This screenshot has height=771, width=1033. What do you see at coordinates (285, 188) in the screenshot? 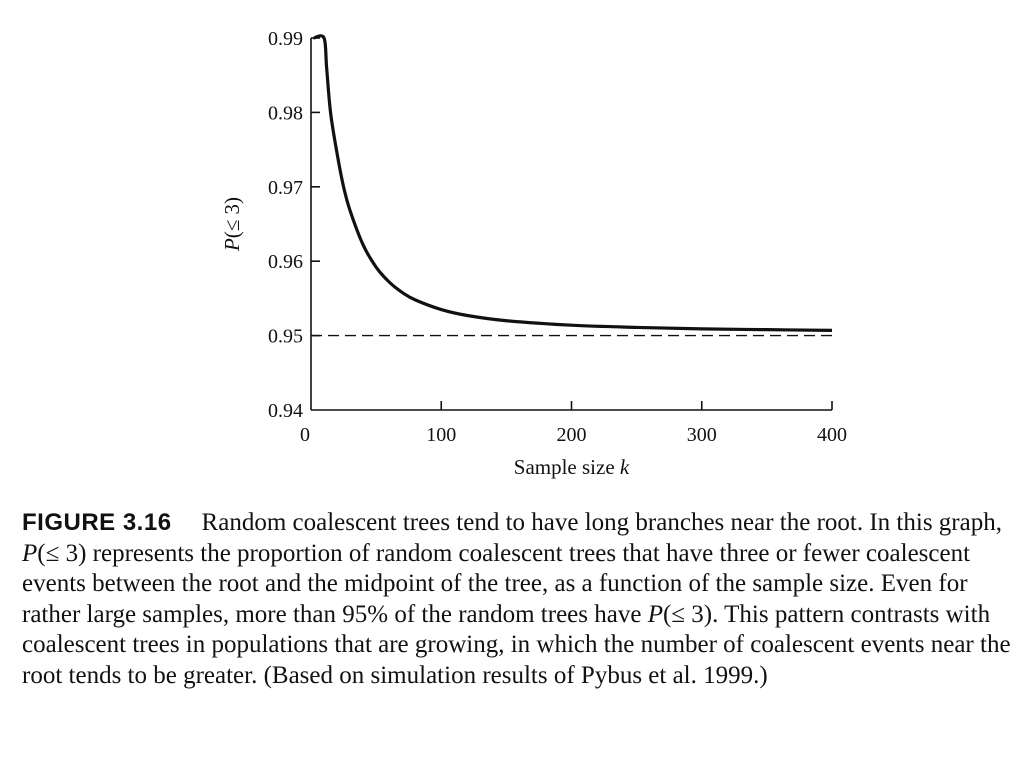
I see `y-tick-label: 0.97` at bounding box center [285, 188].